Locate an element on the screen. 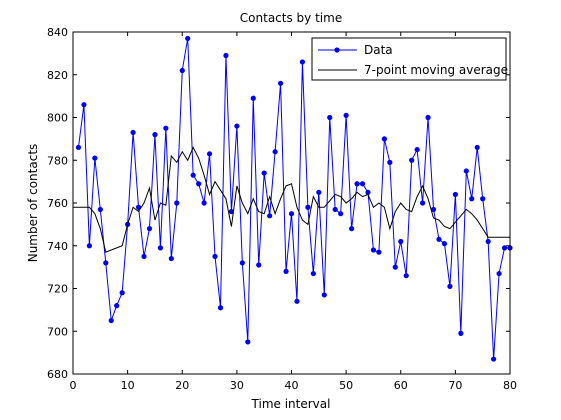 Image resolution: width=561 pixels, height=420 pixels. legend-label-data: Data is located at coordinates (378, 50).